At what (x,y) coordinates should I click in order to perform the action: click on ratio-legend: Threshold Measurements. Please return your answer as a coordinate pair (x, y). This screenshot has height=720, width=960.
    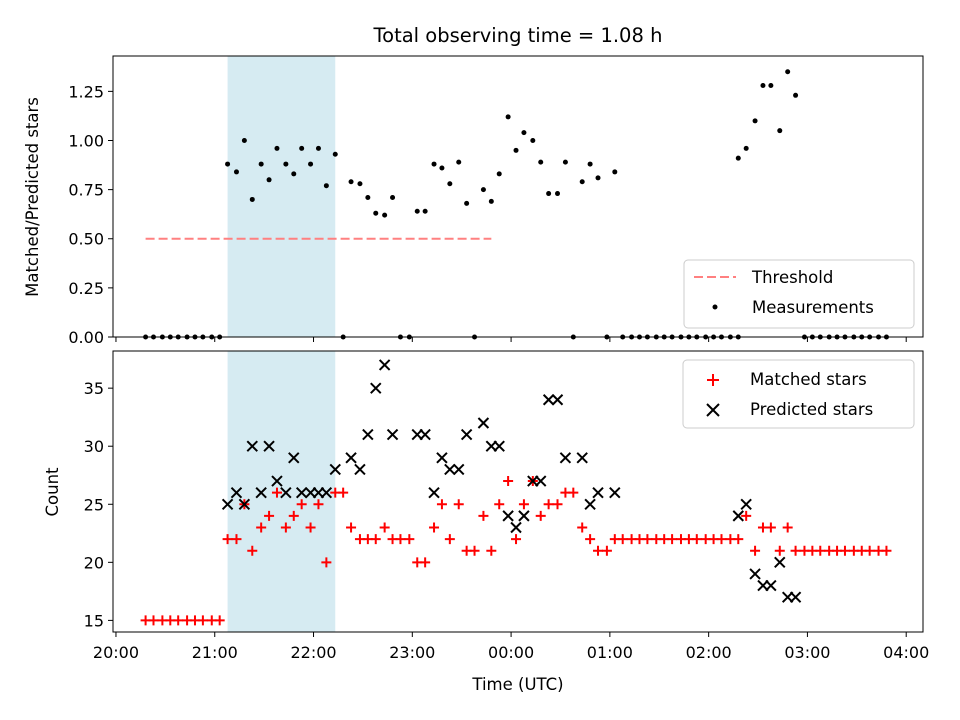
    Looking at the image, I should click on (799, 294).